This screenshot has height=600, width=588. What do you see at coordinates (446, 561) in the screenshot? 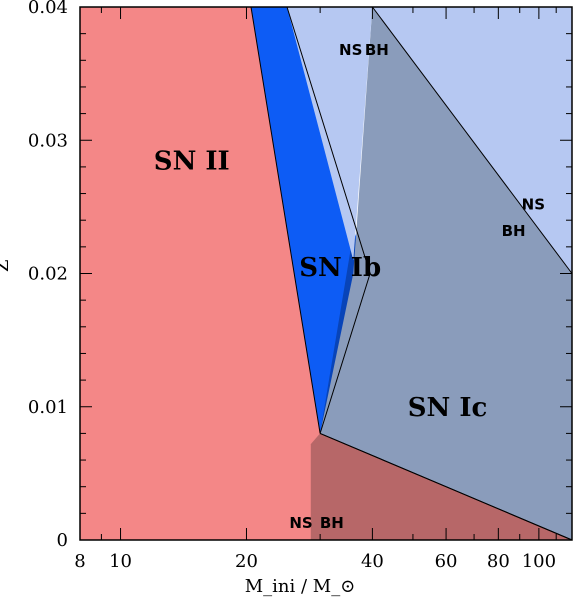
I see `x-tick-label-60: 60` at bounding box center [446, 561].